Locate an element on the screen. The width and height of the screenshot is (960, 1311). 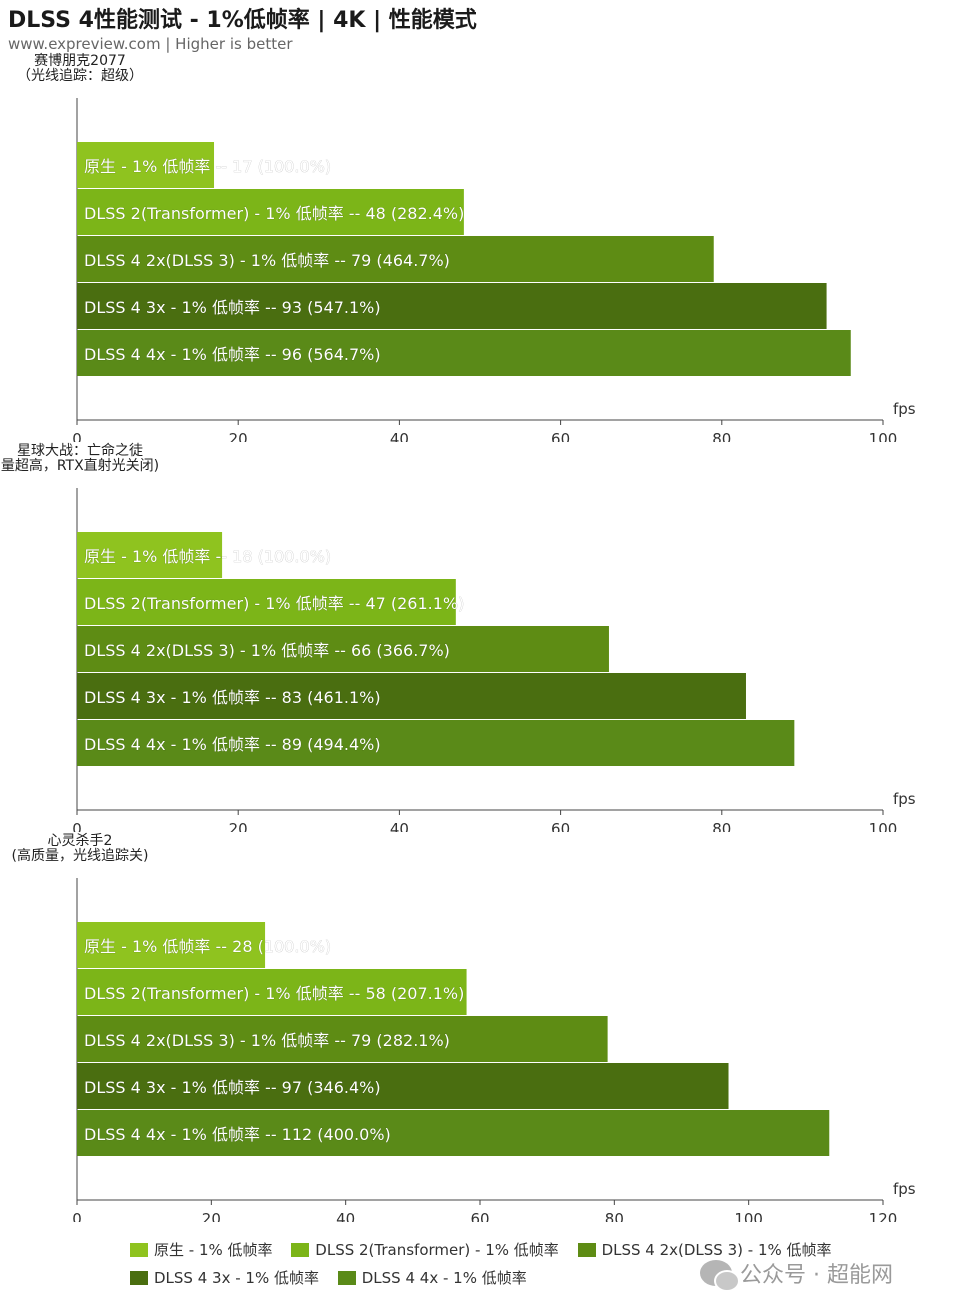
legend-item: DLSS 2(Transformer) - 1% 低帧率 is located at coordinates (425, 1250).